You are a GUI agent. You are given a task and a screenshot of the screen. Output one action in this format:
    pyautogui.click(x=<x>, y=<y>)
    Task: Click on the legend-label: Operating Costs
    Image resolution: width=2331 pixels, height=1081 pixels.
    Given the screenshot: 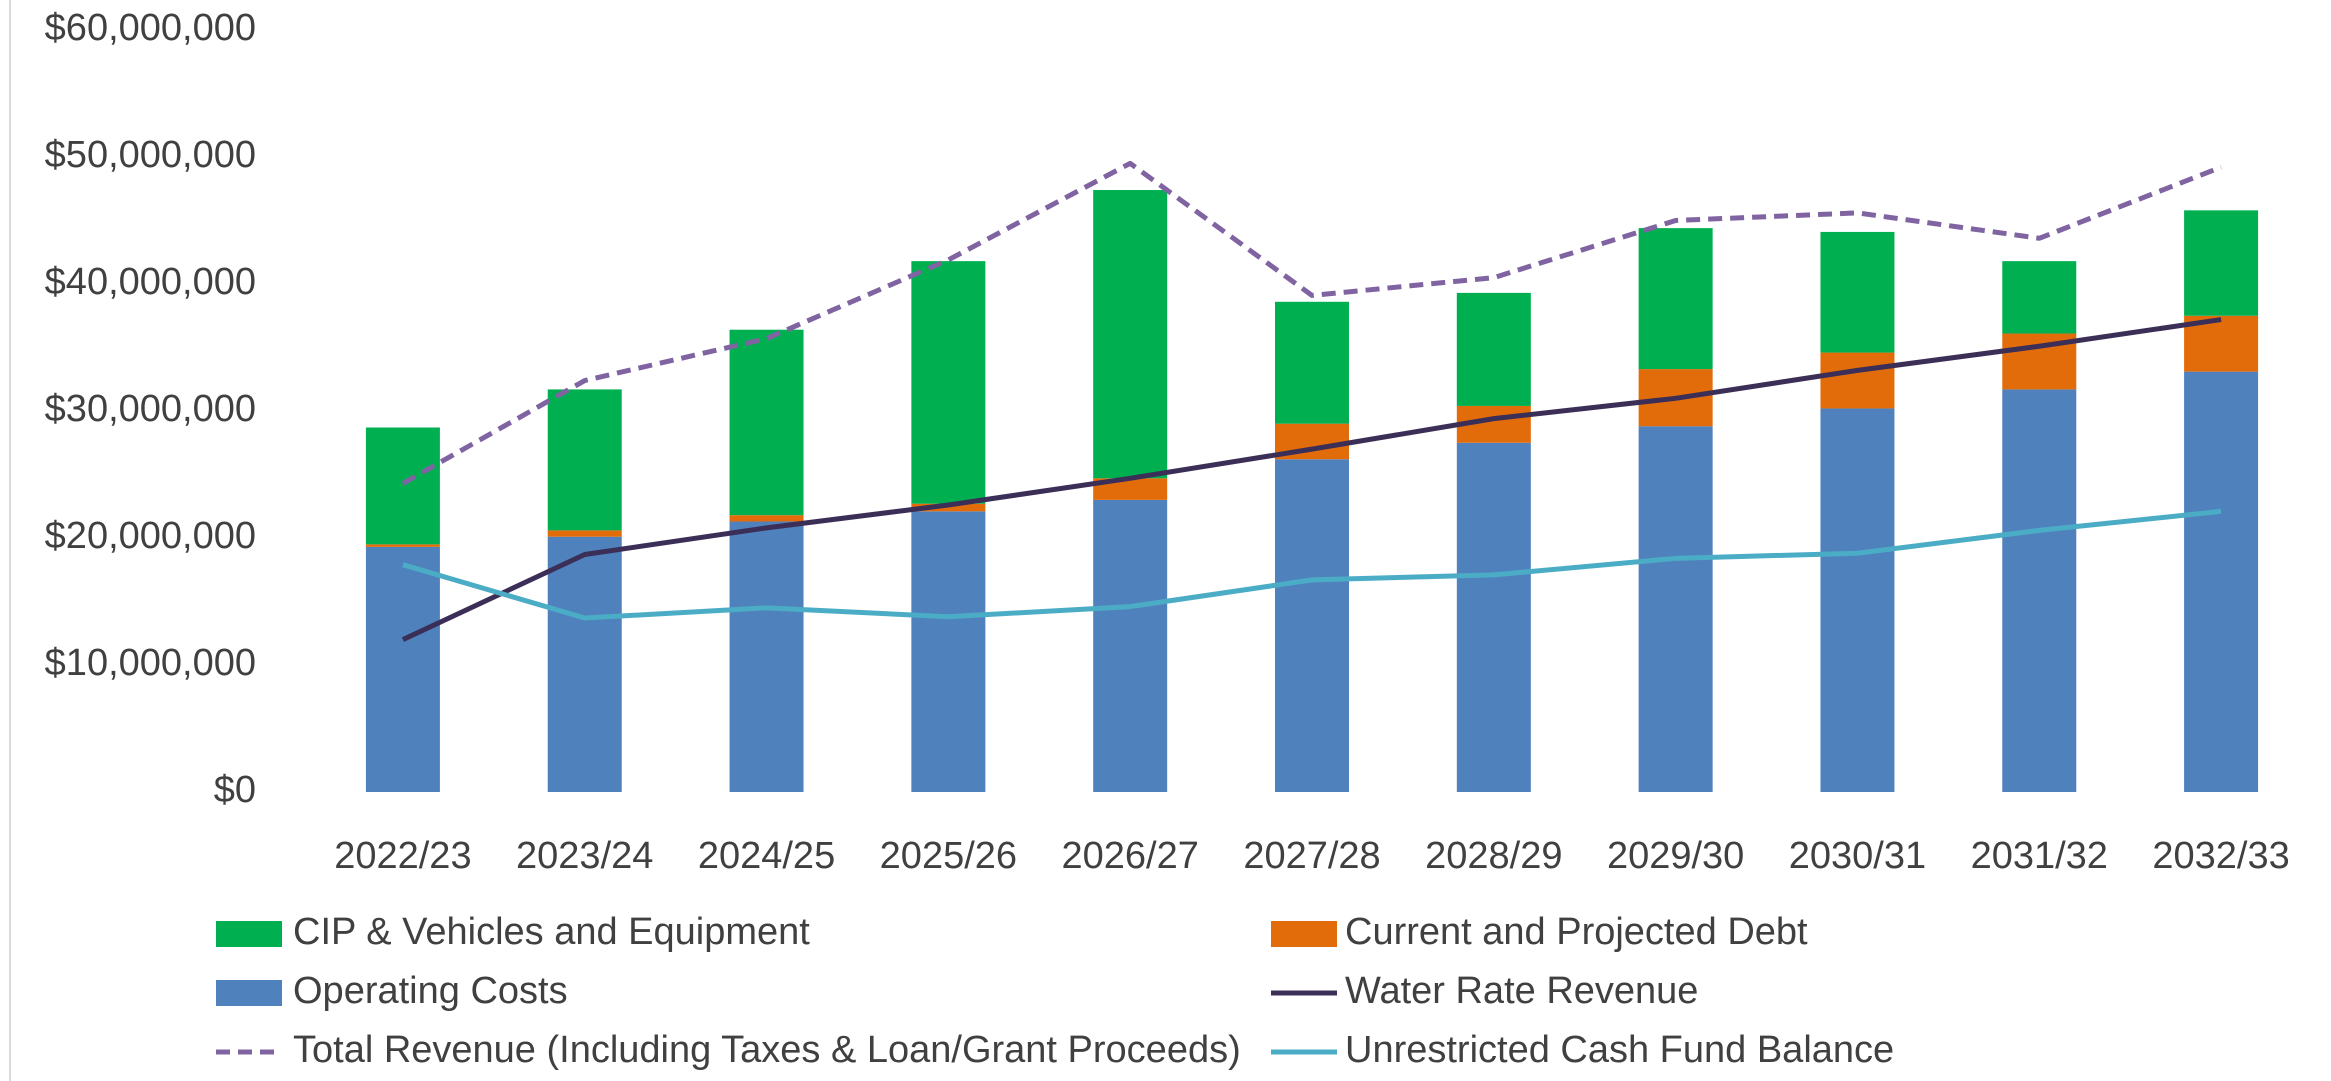 What is the action you would take?
    pyautogui.click(x=430, y=991)
    